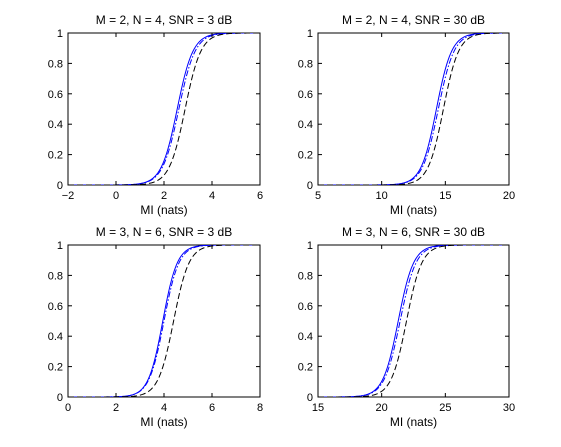 This screenshot has width=561, height=447. I want to click on x-tick-label: 30, so click(509, 408).